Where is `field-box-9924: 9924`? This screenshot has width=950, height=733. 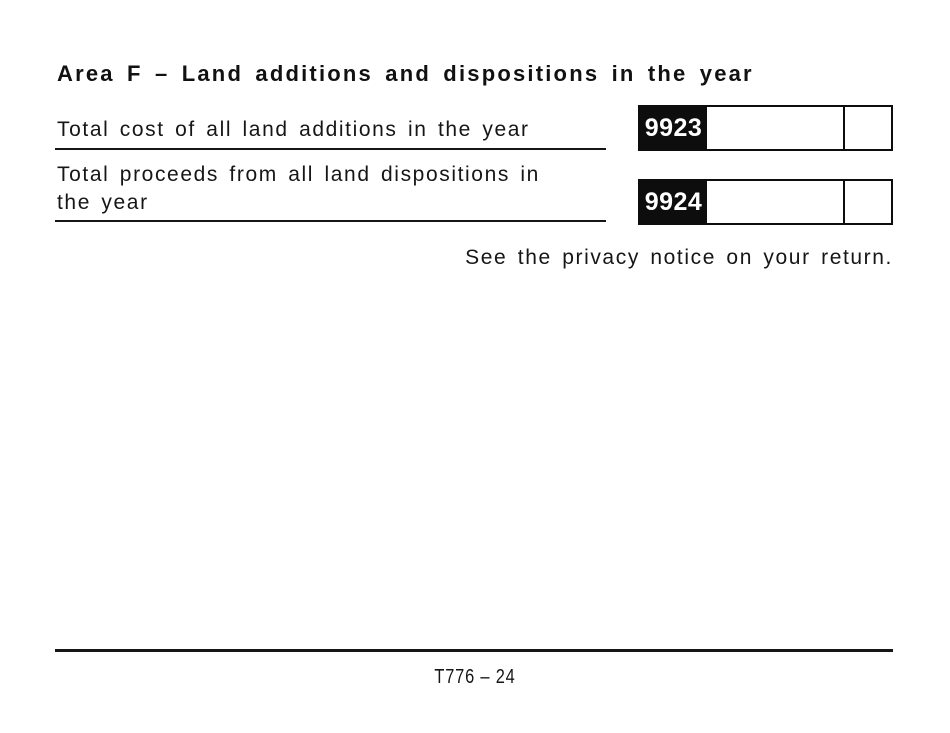
field-box-9924: 9924 is located at coordinates (765, 202).